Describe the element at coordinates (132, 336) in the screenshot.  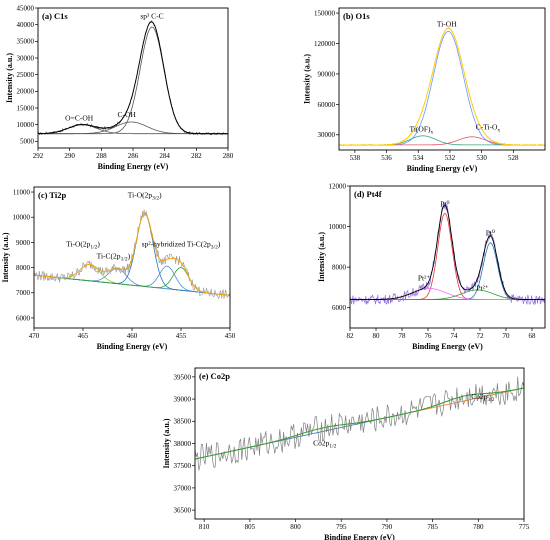
I see `x-tick-label: 460` at that location.